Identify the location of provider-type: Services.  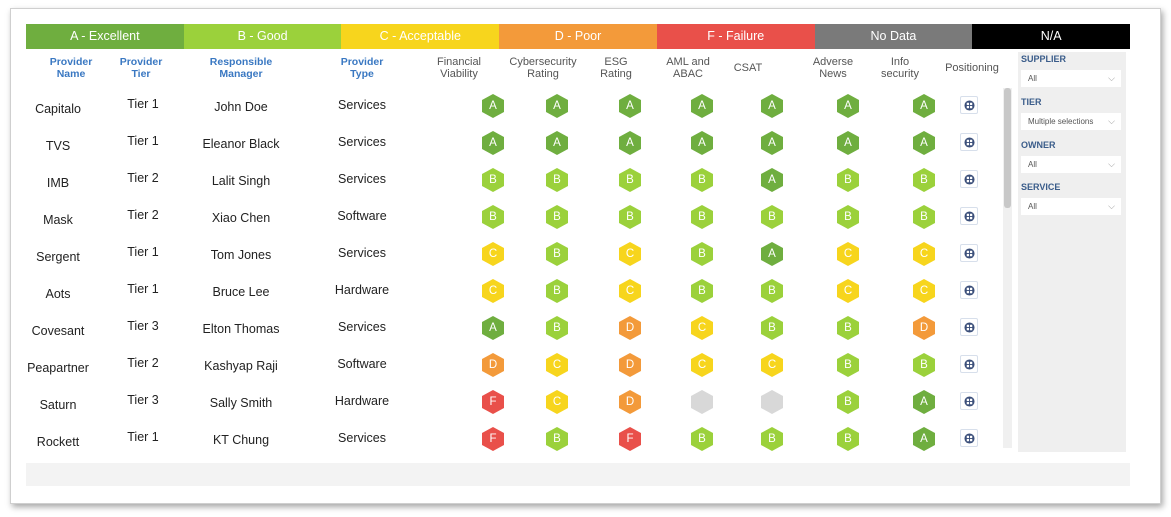
(362, 327).